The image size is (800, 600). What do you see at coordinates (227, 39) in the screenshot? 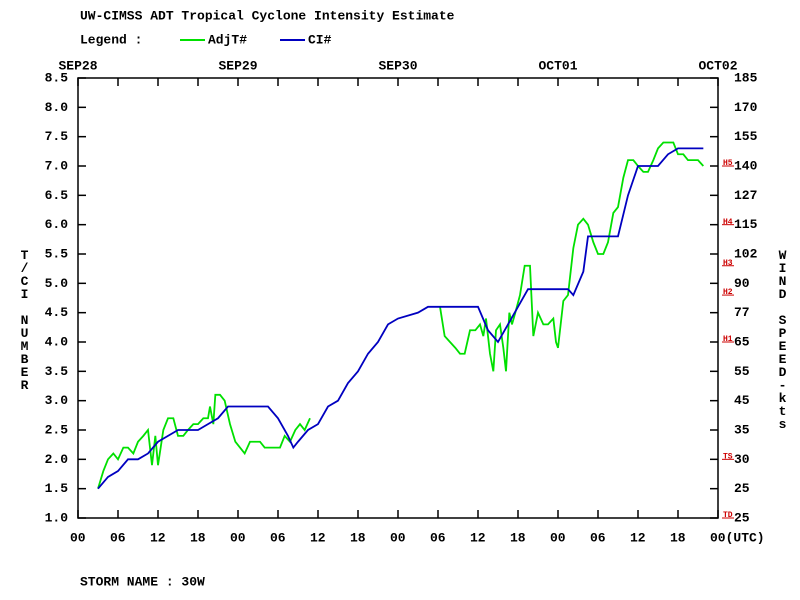
I see `legend-entry: AdjT#` at bounding box center [227, 39].